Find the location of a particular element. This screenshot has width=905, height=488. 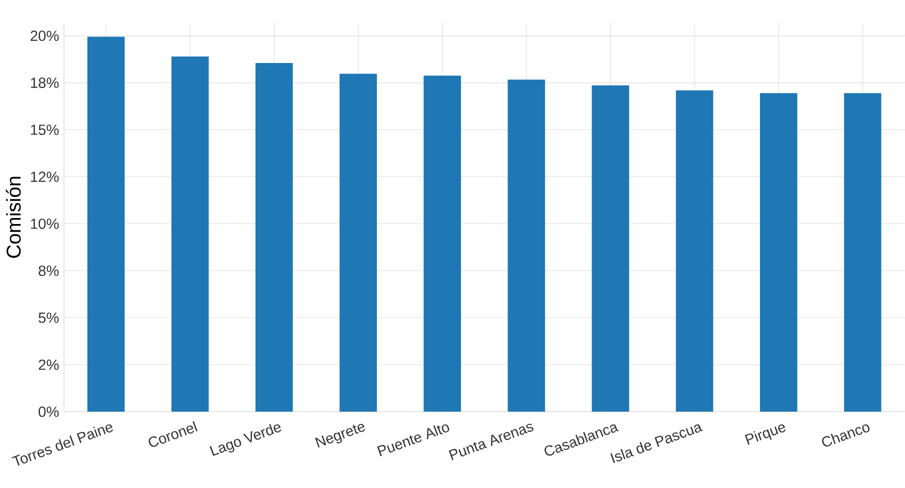

x-tick-label: Negrete is located at coordinates (340, 436).